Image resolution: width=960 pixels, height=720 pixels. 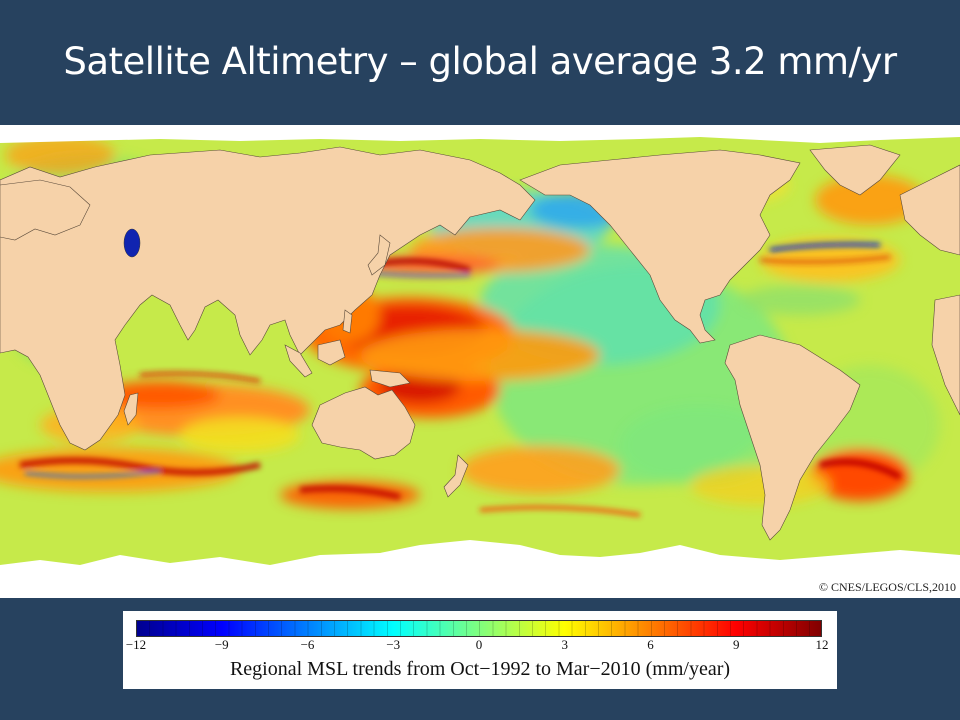 I want to click on colorbar-tick-label: 6, so click(x=650, y=644).